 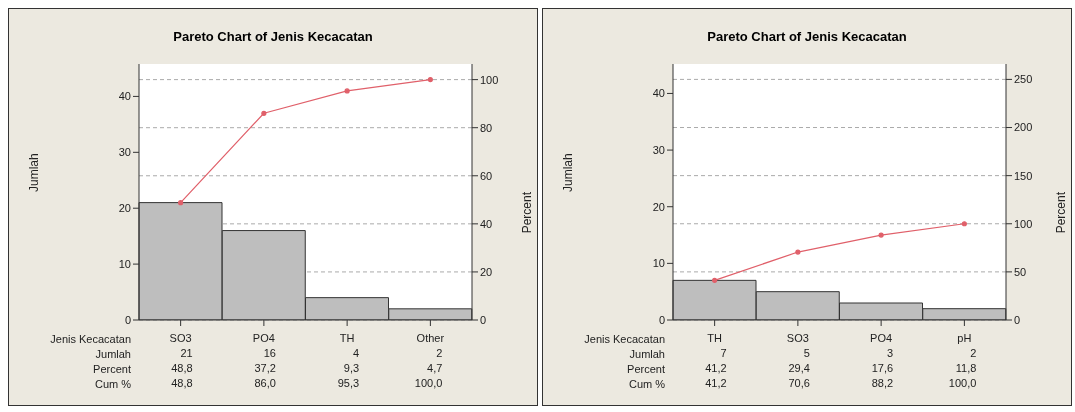 I want to click on y2-tick-label: 40, so click(x=486, y=223).